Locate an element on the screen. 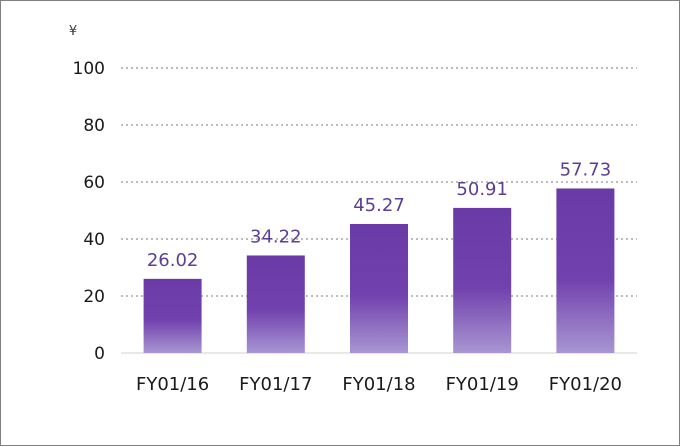  bar-value-label: 50.91 is located at coordinates (482, 189).